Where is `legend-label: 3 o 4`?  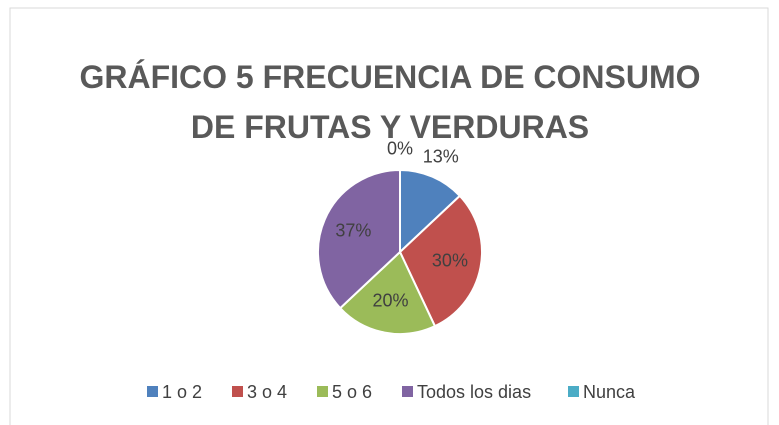
legend-label: 3 o 4 is located at coordinates (267, 392).